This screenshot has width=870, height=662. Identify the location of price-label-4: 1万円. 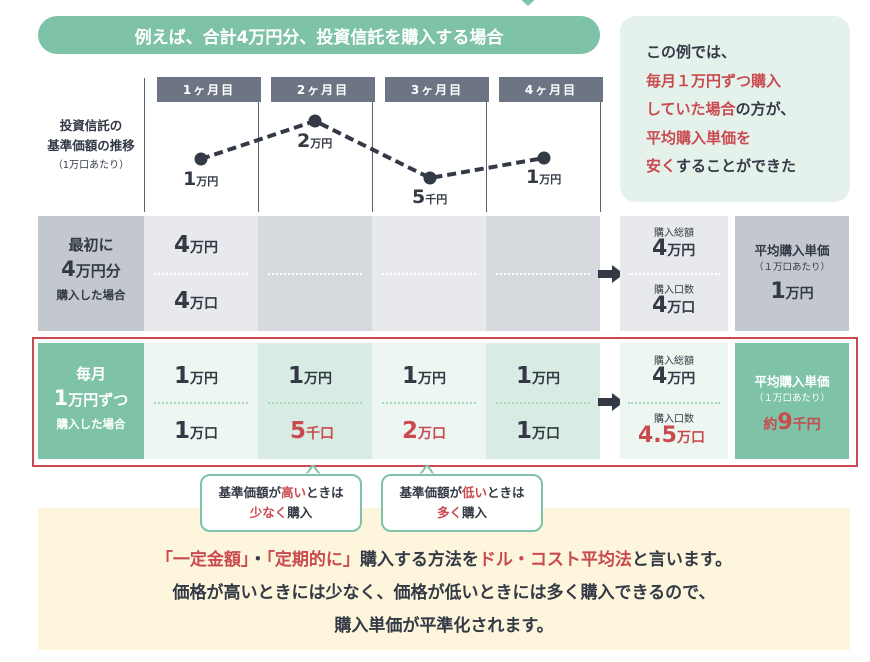
(544, 177).